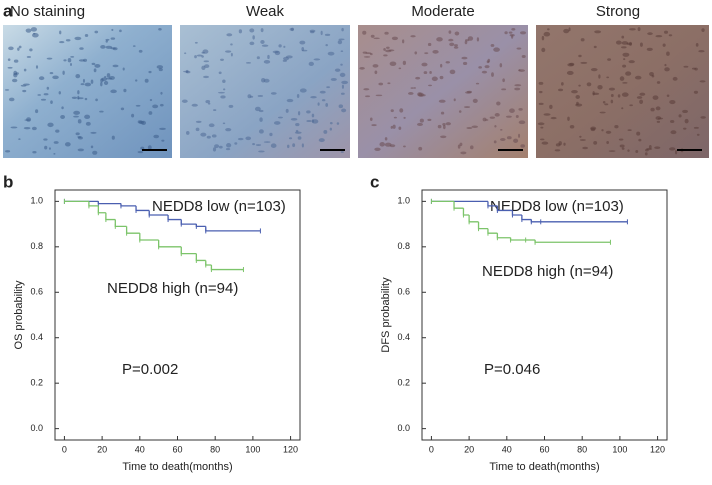 This screenshot has height=485, width=712. What do you see at coordinates (403, 428) in the screenshot?
I see `y-tick-label: 0.0` at bounding box center [403, 428].